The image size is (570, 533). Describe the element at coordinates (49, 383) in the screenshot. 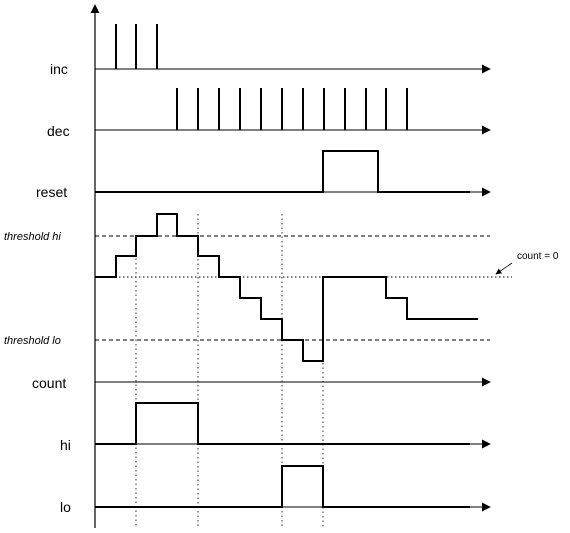

I see `count-label: count` at that location.